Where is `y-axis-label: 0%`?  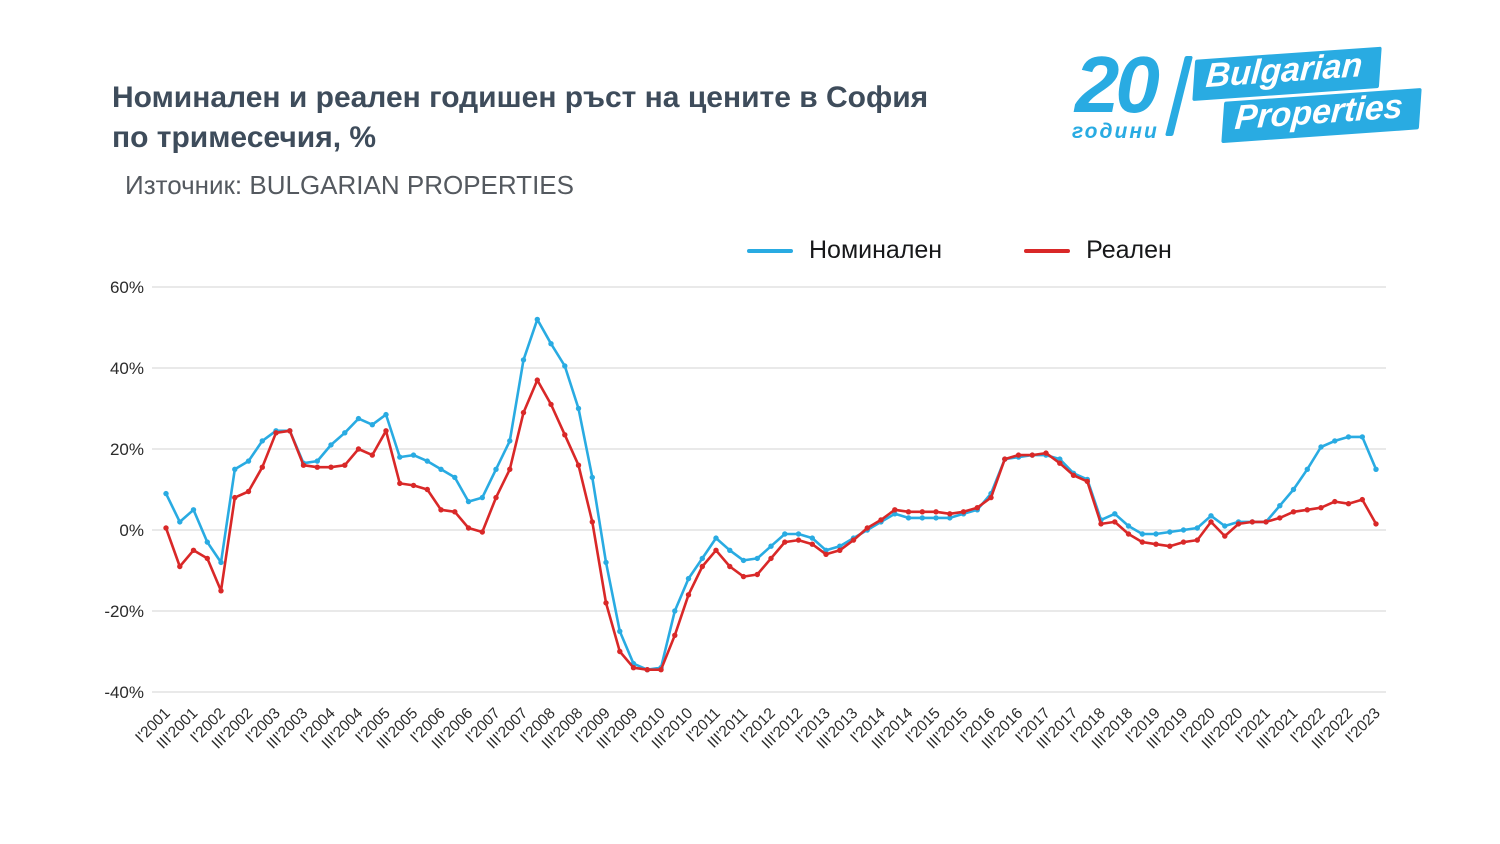 y-axis-label: 0% is located at coordinates (131, 530).